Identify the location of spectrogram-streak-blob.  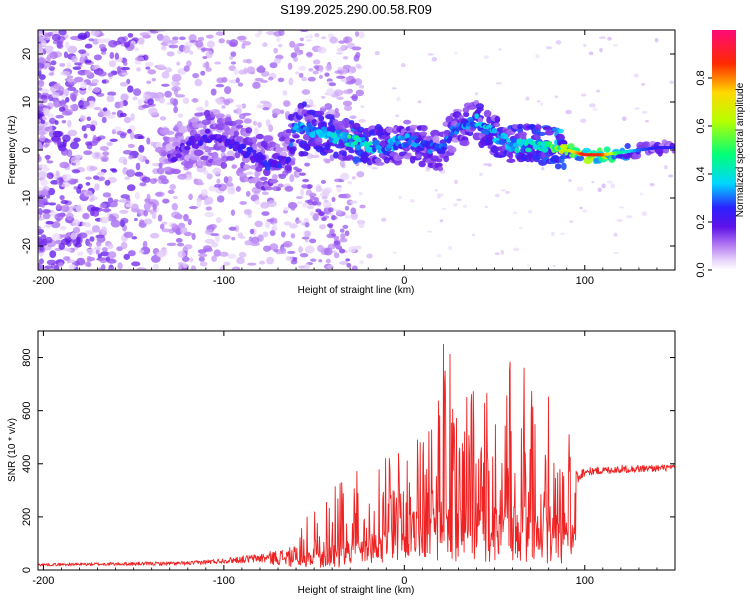
(349, 265).